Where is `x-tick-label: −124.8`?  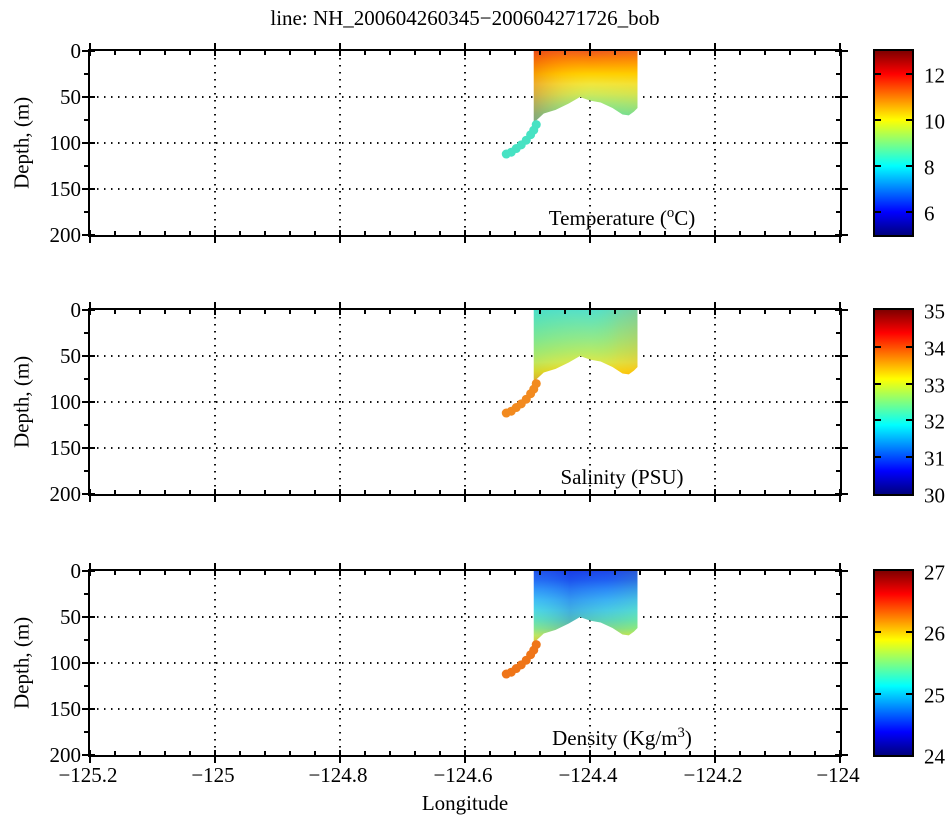 x-tick-label: −124.8 is located at coordinates (338, 775).